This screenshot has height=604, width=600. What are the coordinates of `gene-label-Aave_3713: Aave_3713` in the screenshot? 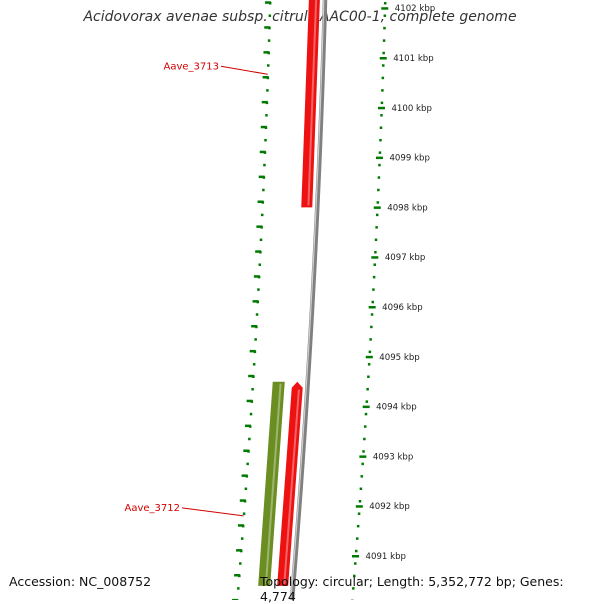 It's located at (192, 66).